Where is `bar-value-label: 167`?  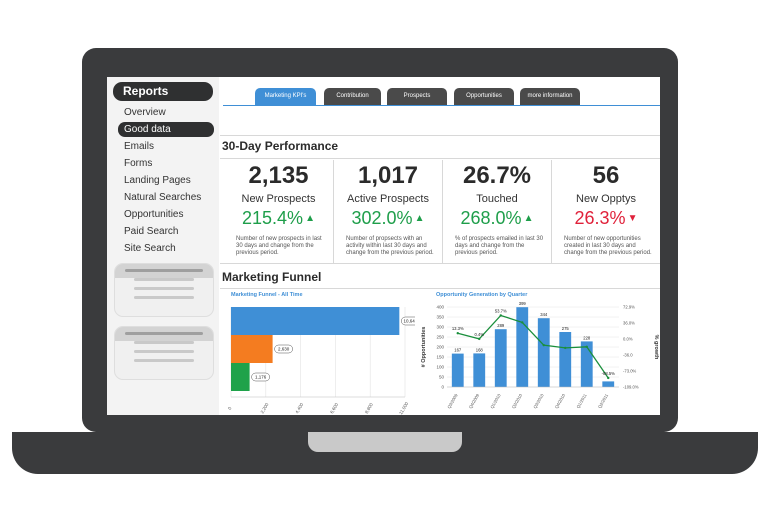 bar-value-label: 167 is located at coordinates (458, 350).